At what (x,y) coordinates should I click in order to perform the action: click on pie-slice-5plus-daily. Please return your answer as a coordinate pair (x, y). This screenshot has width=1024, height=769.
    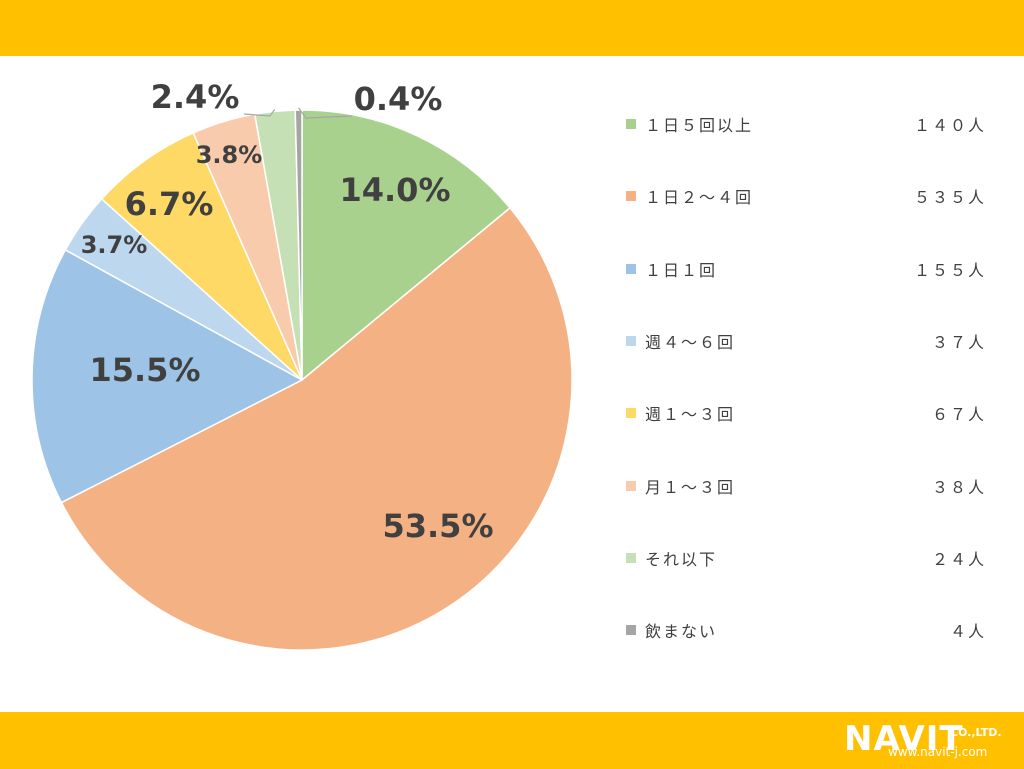
    Looking at the image, I should click on (406, 245).